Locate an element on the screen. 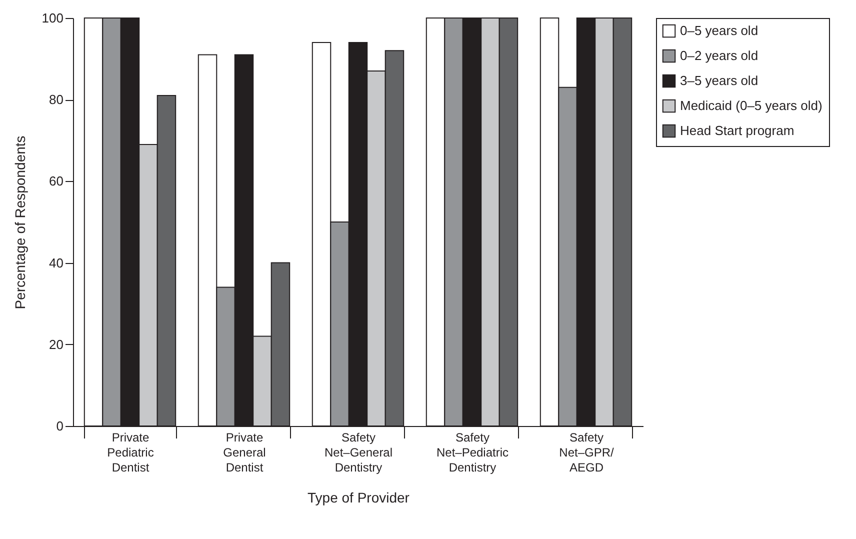  legend-label: Head Start program is located at coordinates (737, 130).